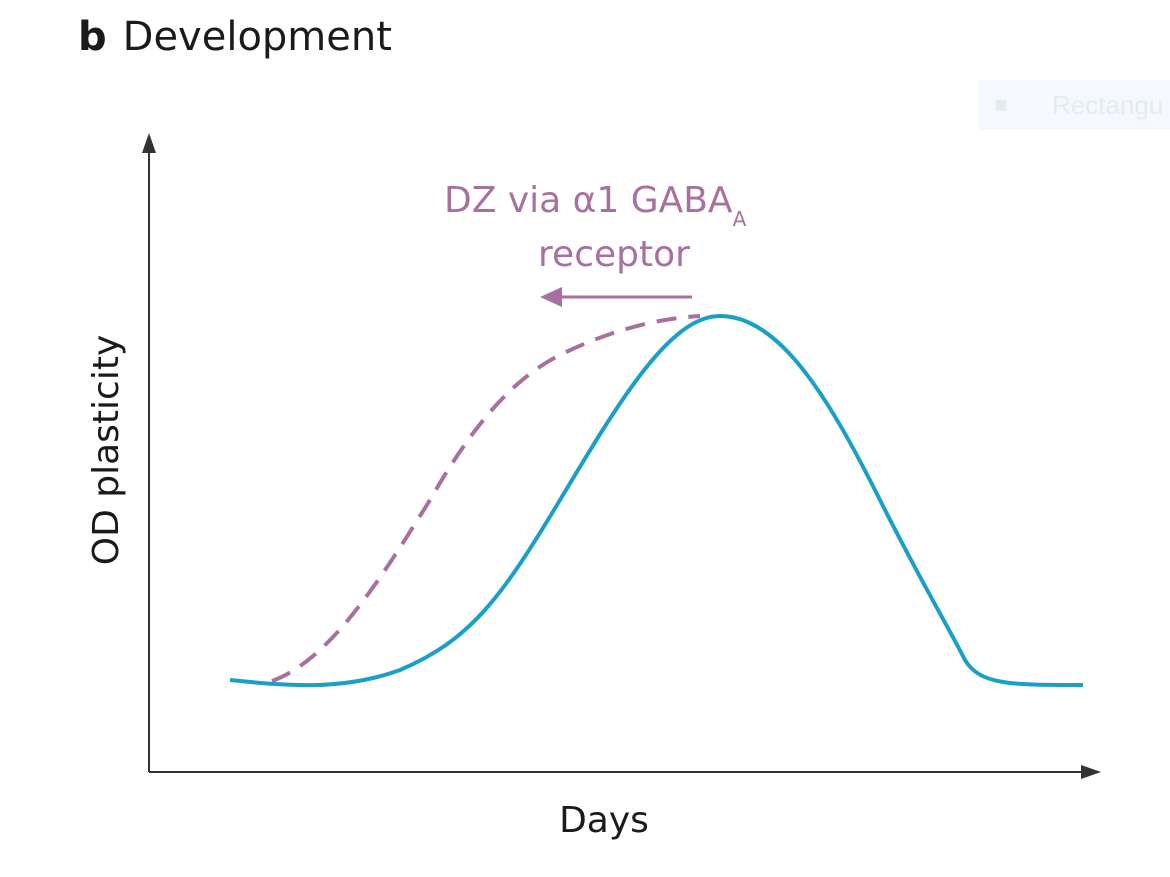  I want to click on annotation-line1-main: DZ via α1 GABA, so click(588, 200).